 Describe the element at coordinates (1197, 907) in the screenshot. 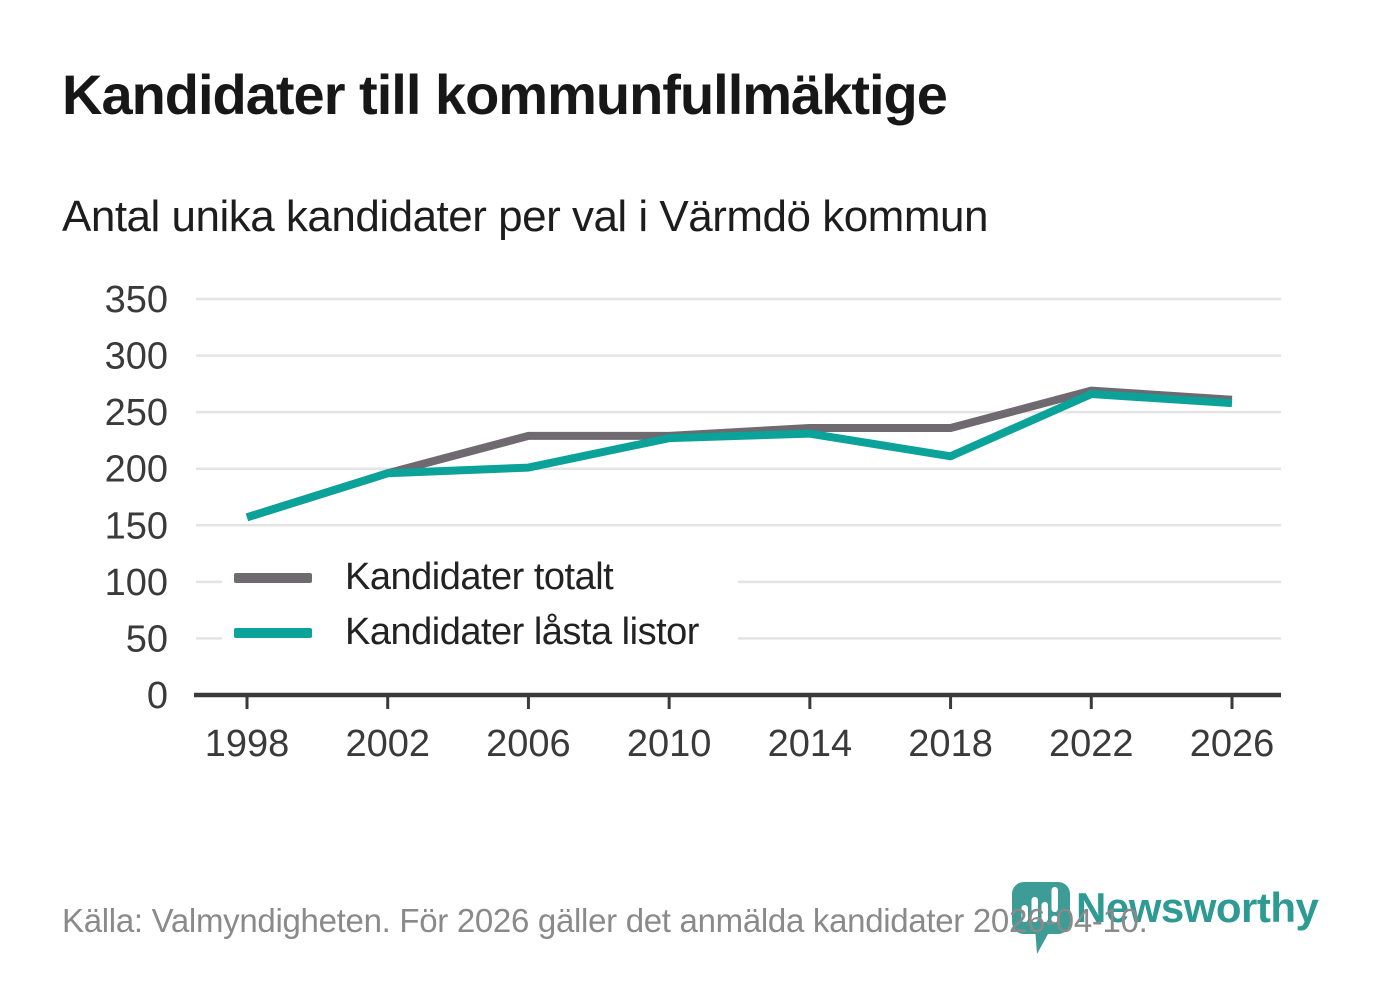

I see `newsworthy-logo-text: Newsworthy` at that location.